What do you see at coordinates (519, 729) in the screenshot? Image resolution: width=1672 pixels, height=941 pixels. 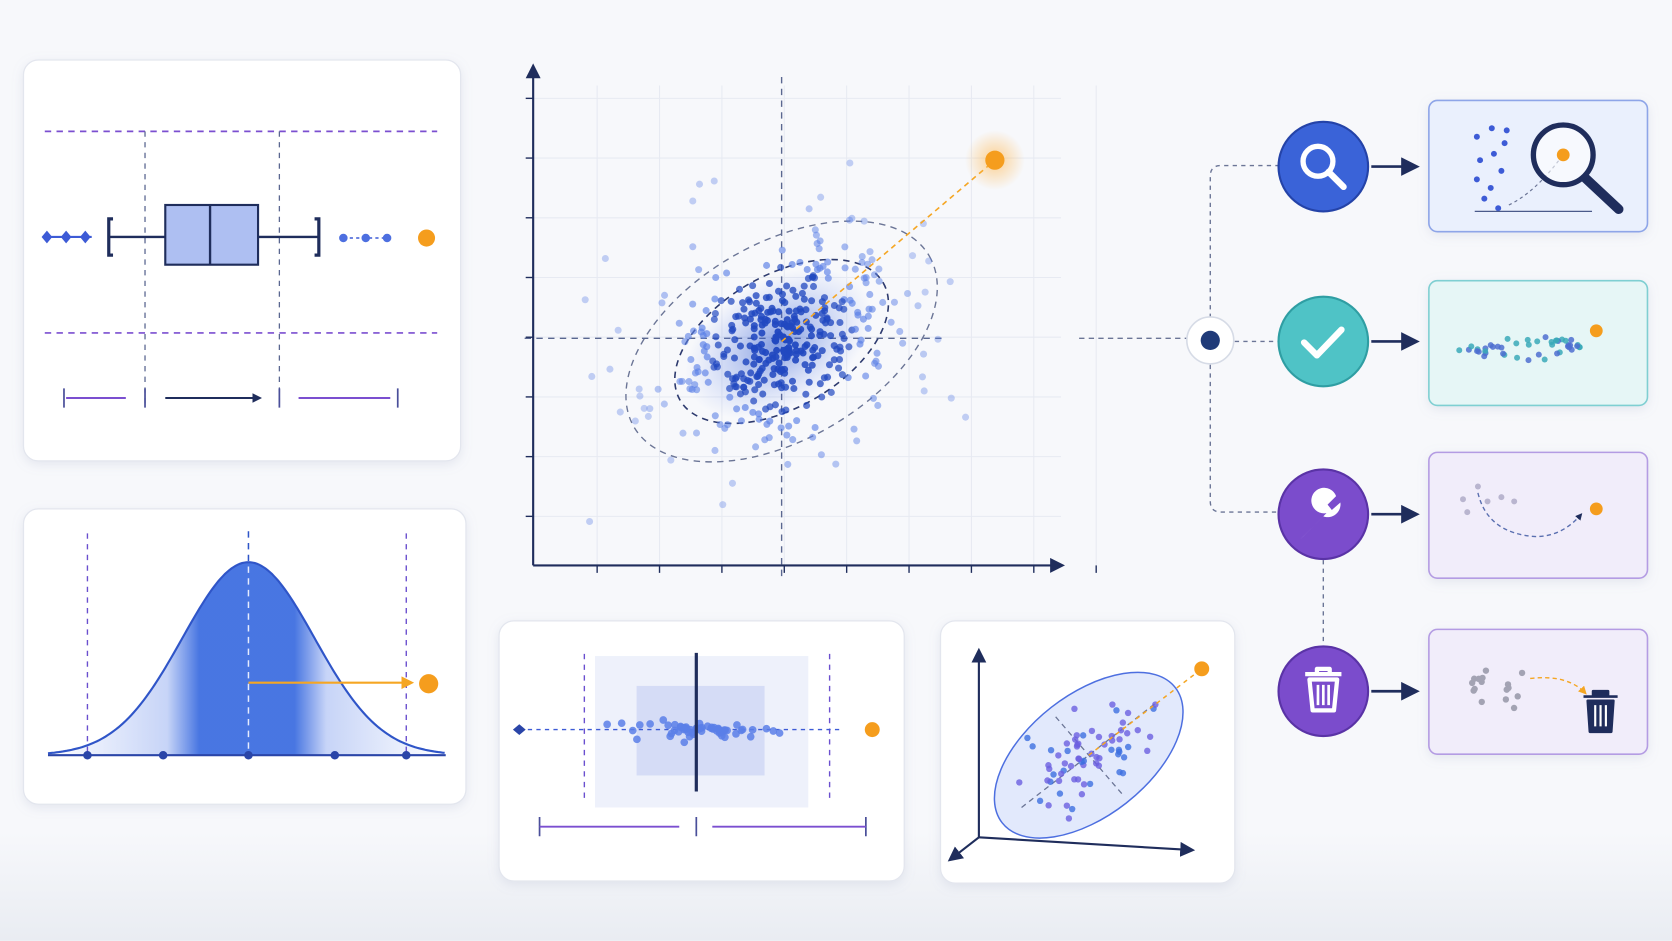 I see `strip-plot-panel-part` at bounding box center [519, 729].